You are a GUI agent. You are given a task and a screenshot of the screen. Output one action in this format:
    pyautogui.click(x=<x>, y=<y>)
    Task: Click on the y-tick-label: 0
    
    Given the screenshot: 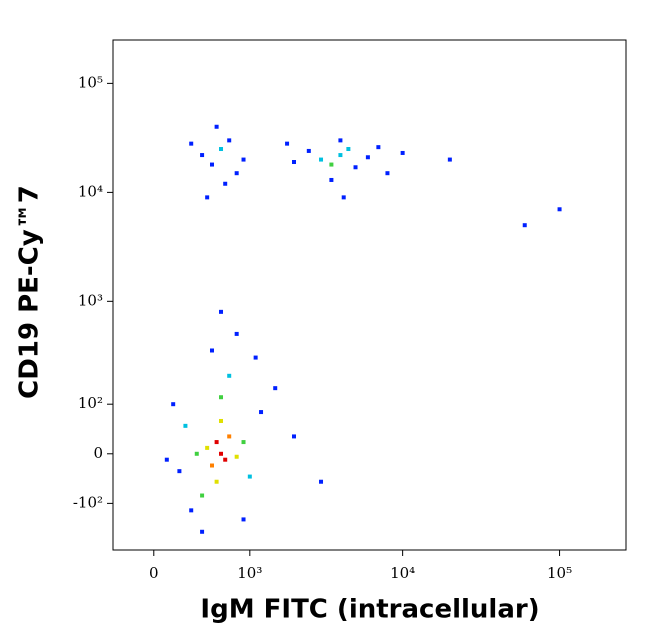 What is the action you would take?
    pyautogui.click(x=98, y=453)
    